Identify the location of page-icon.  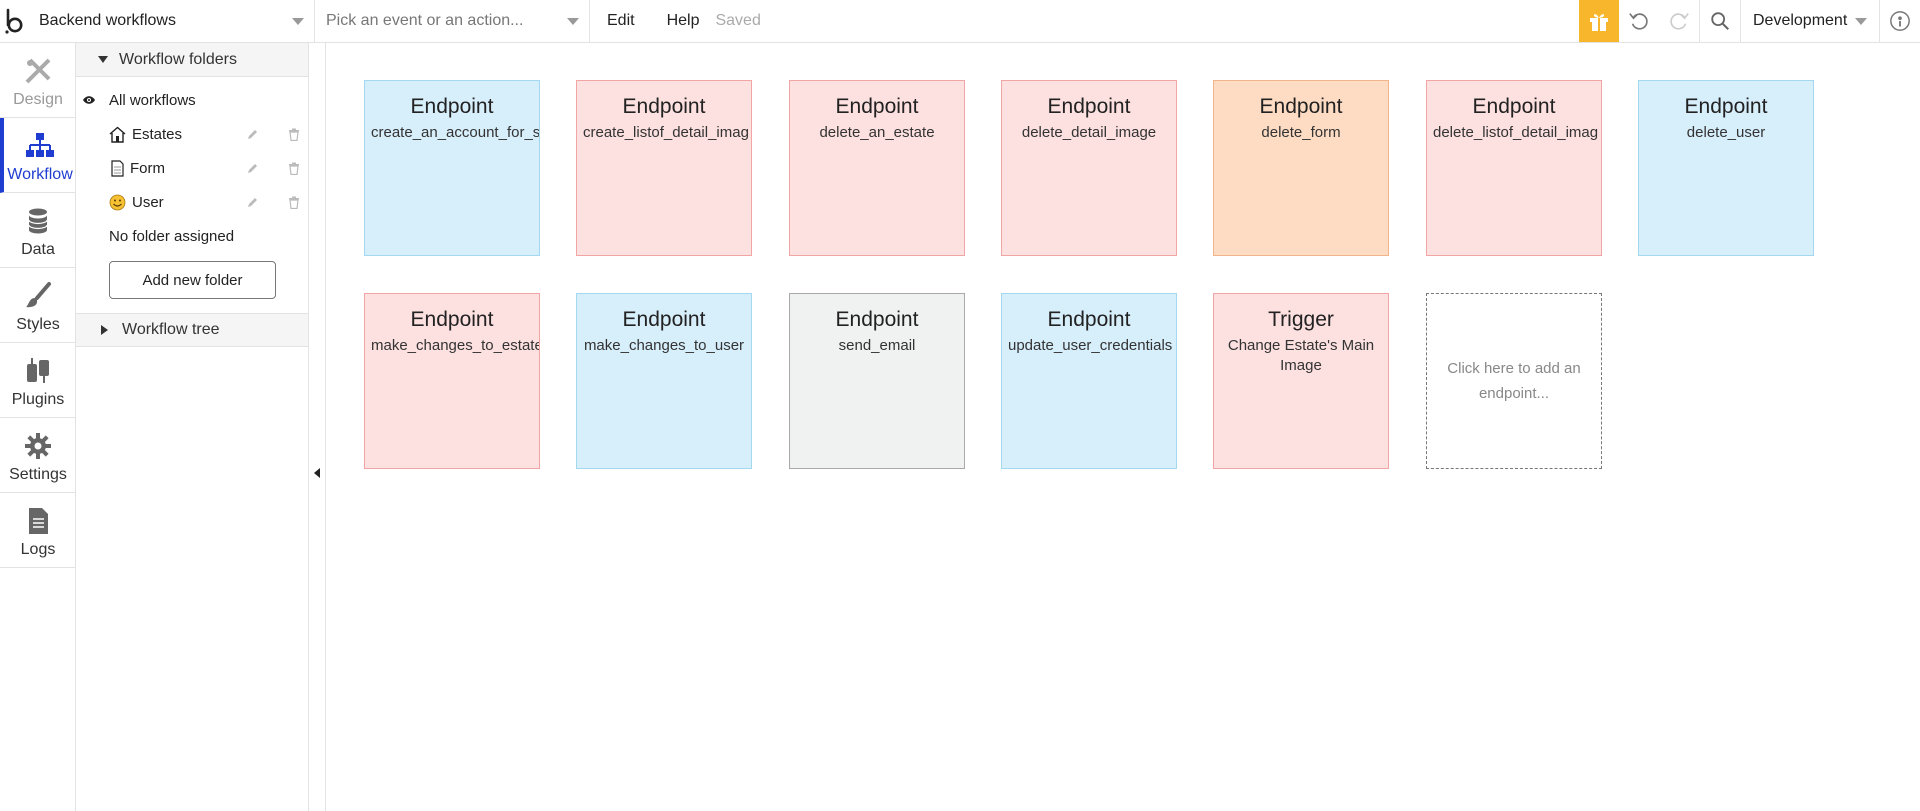
(117, 168).